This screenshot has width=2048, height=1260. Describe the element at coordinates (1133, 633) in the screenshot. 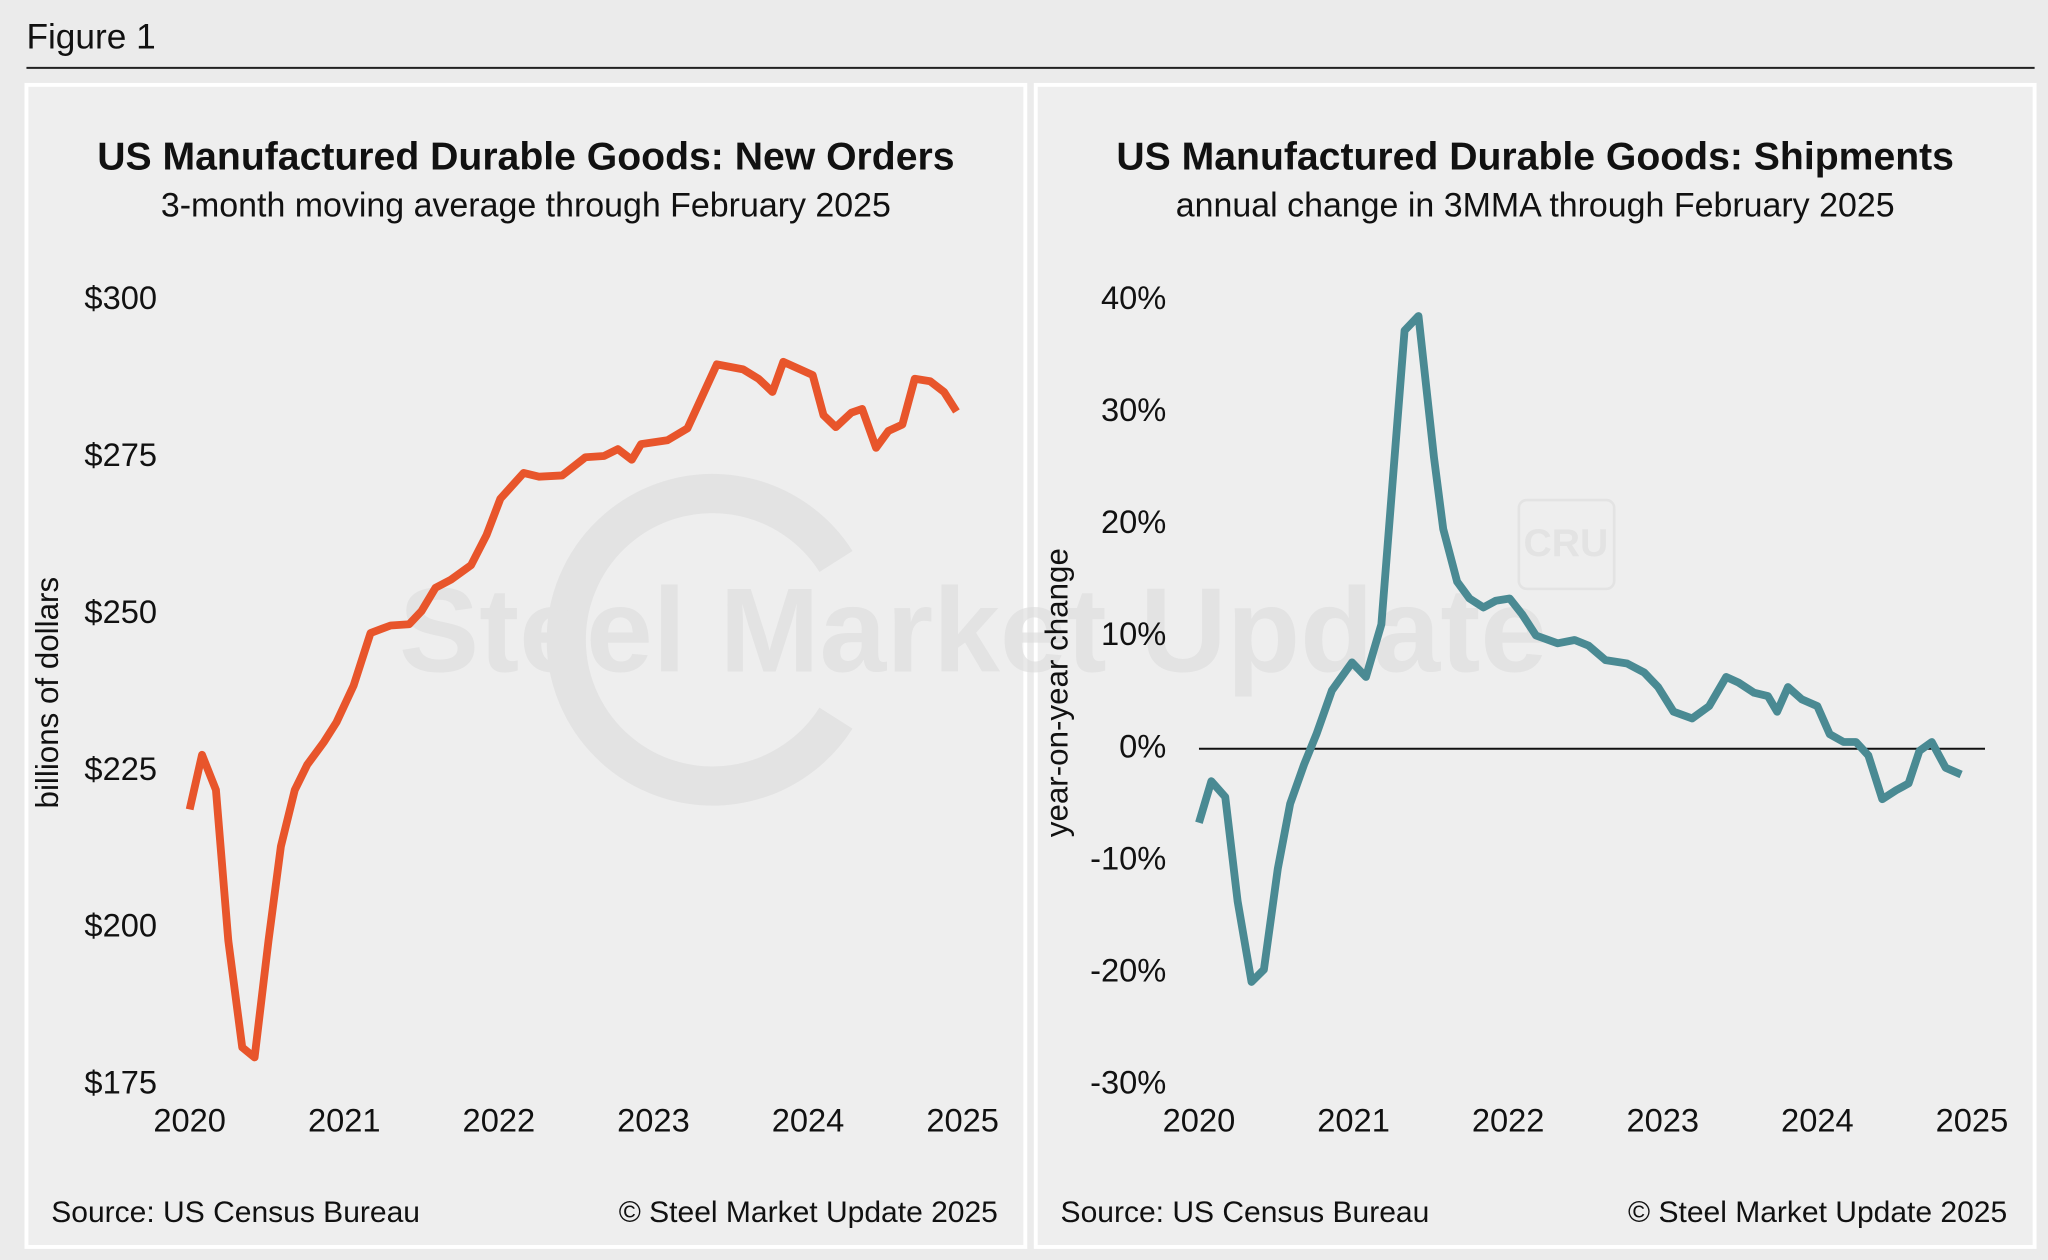

I see `y-tick-label: 10%` at that location.